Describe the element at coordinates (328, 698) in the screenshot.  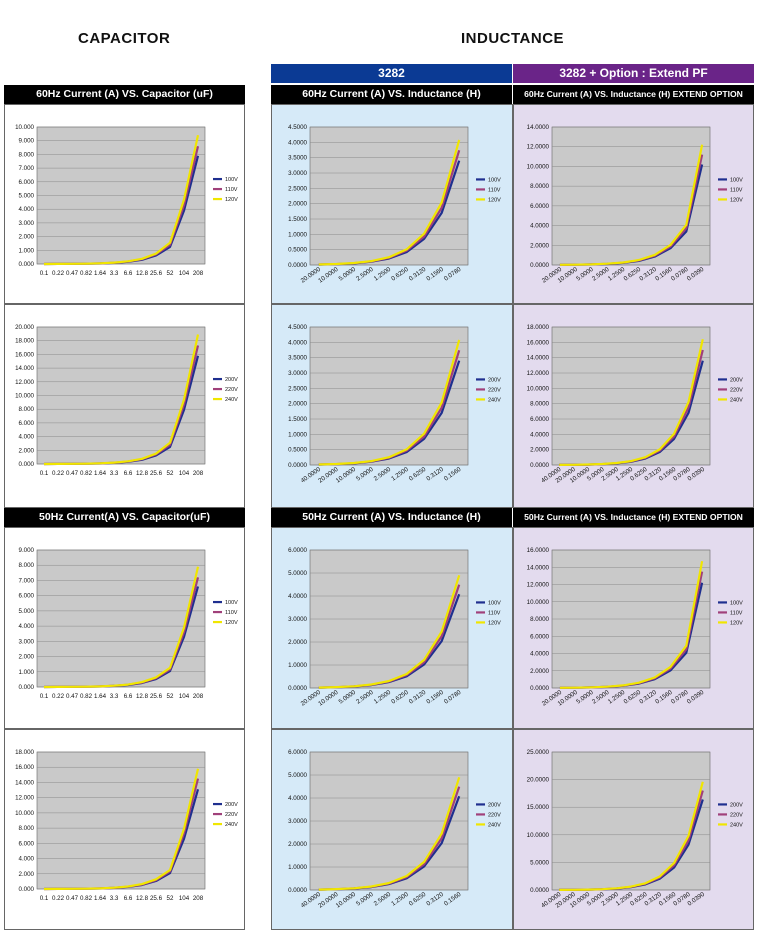
I see `x-tick-label: 10.0000` at that location.